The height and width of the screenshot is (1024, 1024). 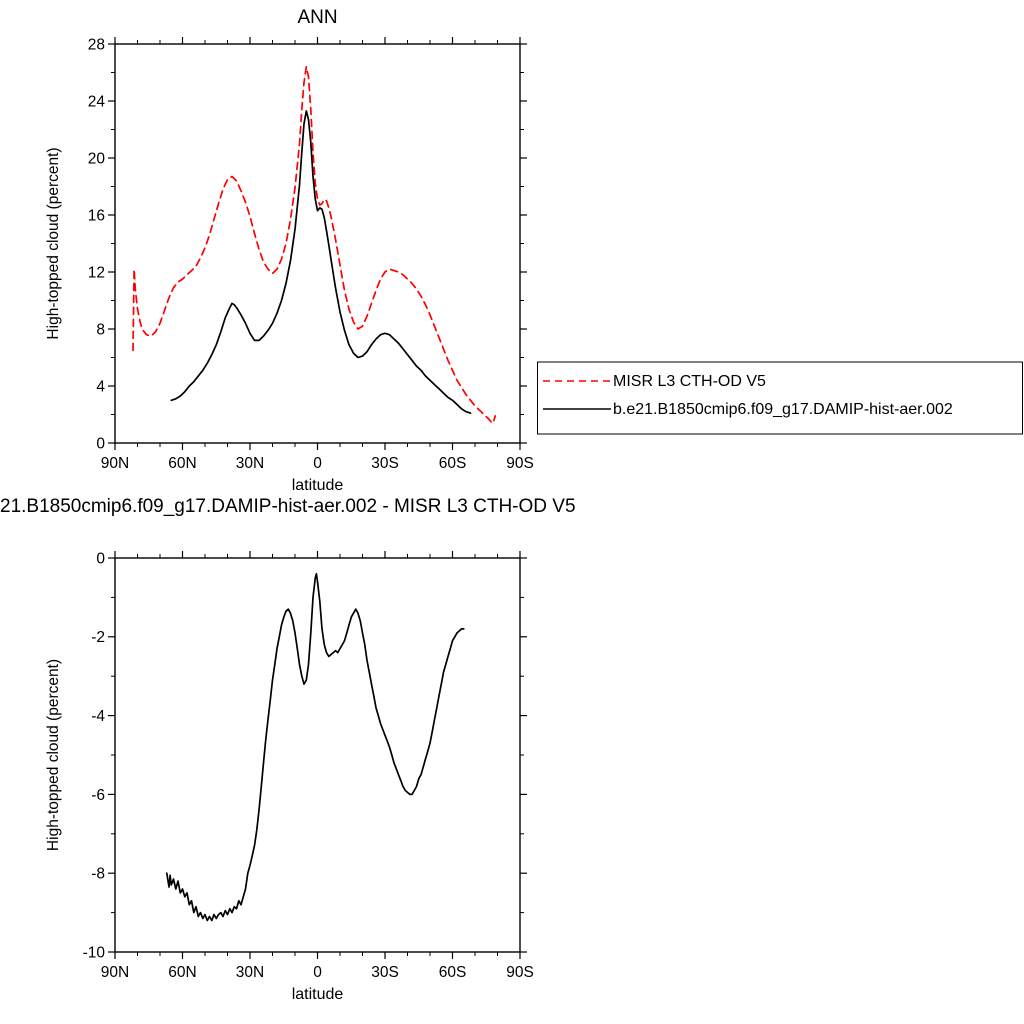 I want to click on y-tick-label: 20, so click(x=97, y=158).